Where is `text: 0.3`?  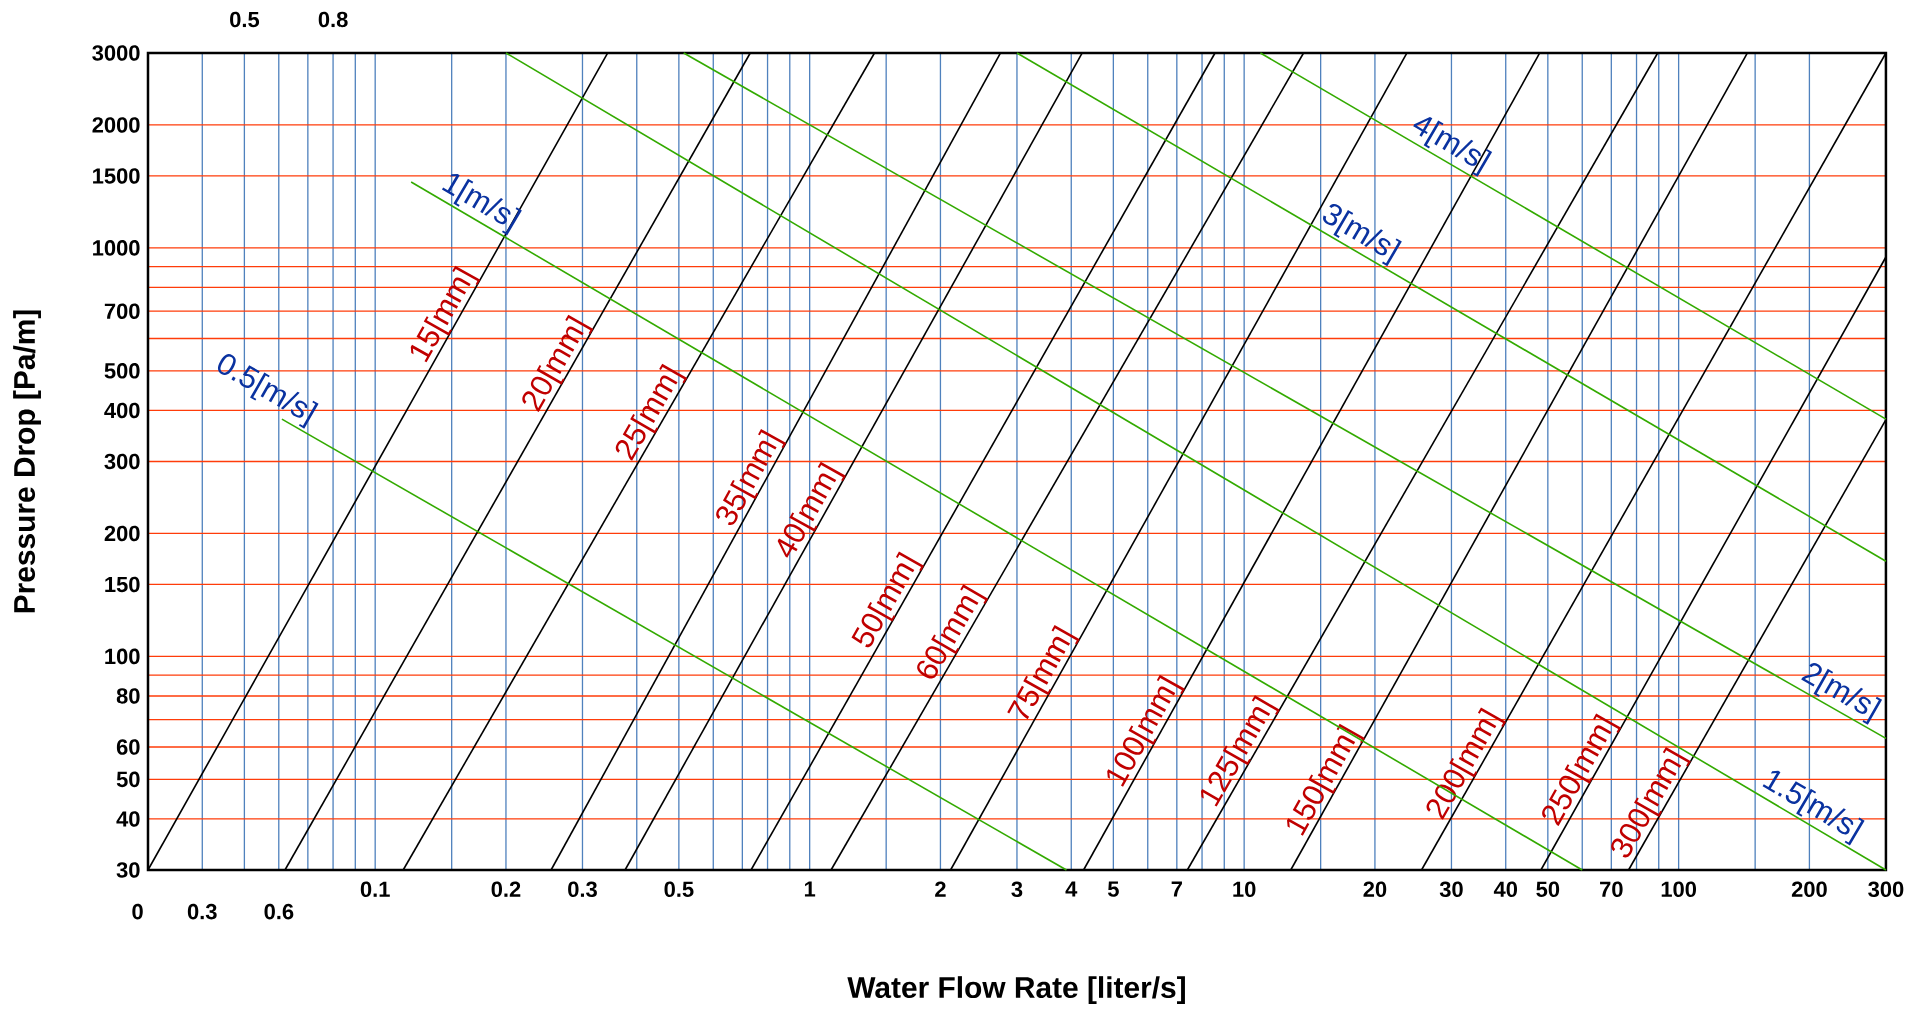 text: 0.3 is located at coordinates (202, 911).